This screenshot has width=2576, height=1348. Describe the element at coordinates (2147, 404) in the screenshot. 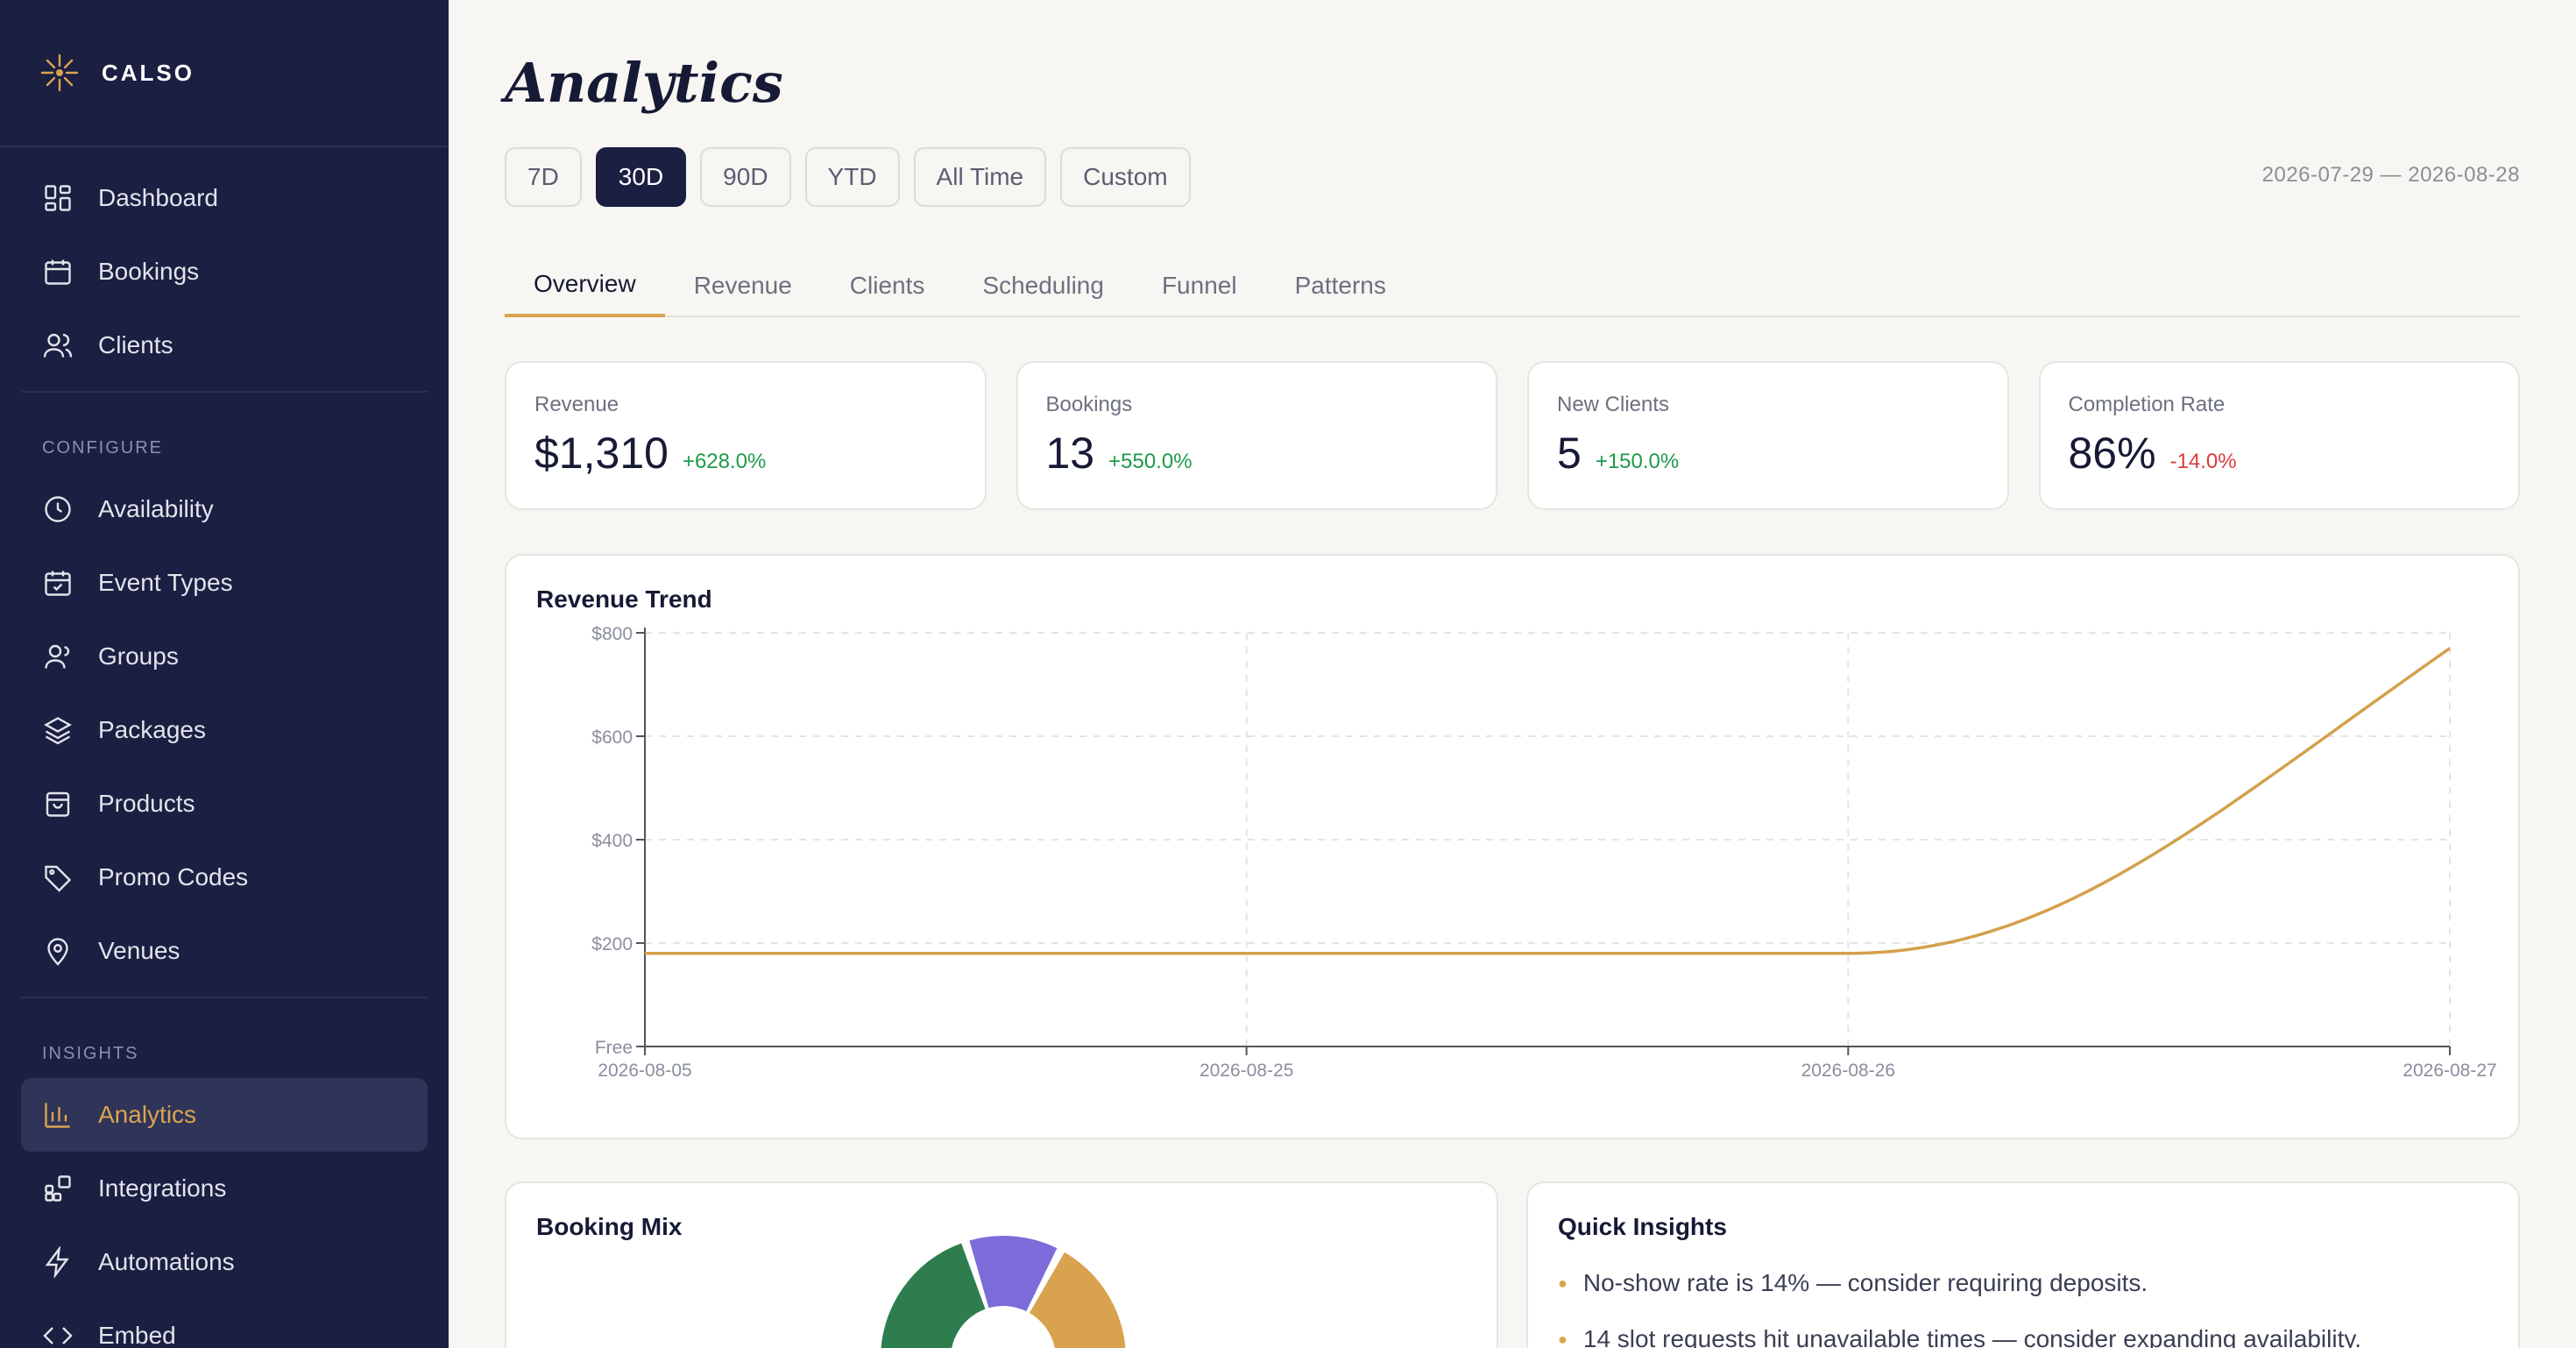

I see `kpi-label: Completion Rate` at that location.